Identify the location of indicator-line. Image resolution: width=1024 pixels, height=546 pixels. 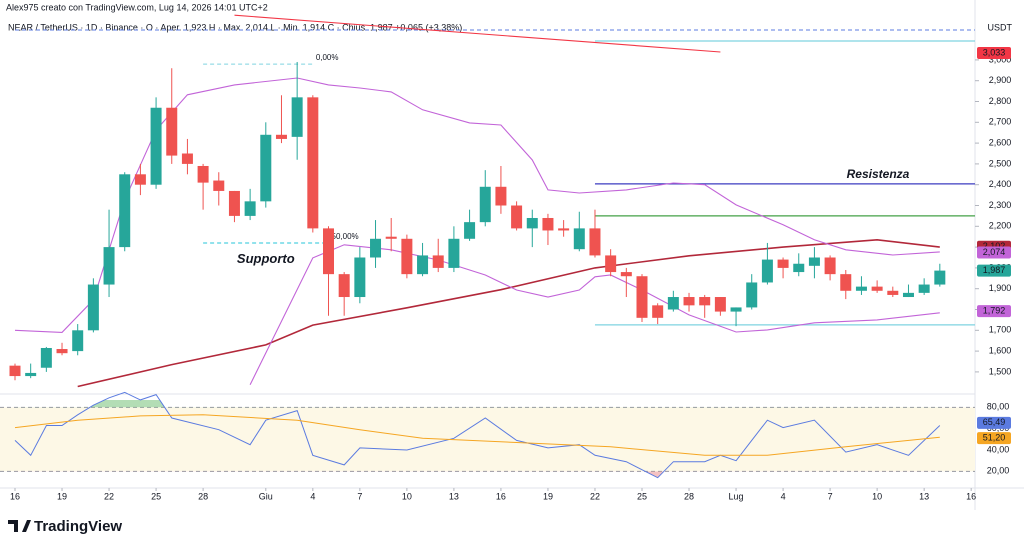
(477, 33).